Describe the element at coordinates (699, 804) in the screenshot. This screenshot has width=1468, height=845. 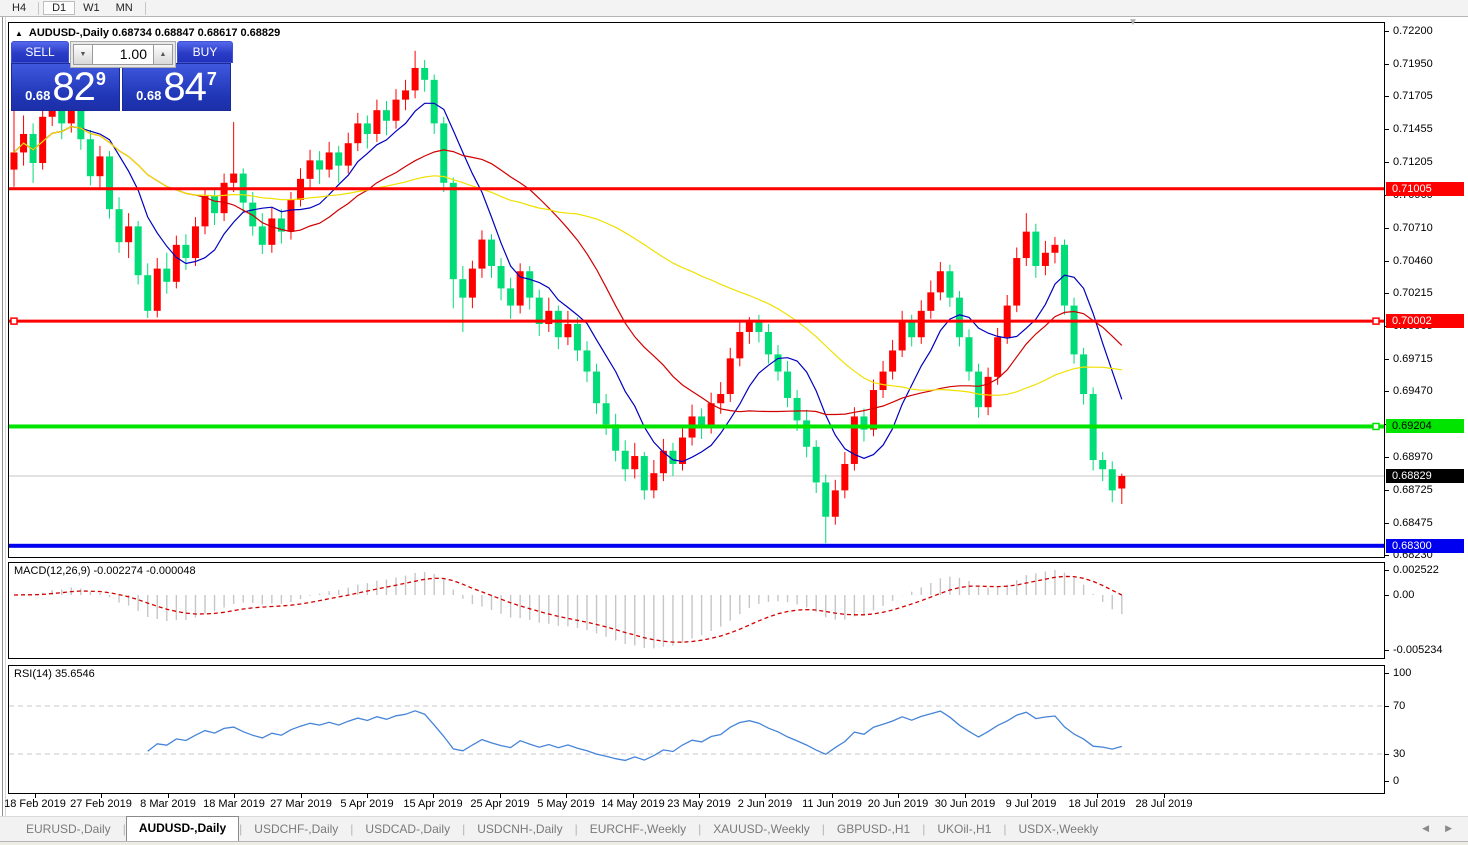
I see `date-axis-label: 23 May 2019` at that location.